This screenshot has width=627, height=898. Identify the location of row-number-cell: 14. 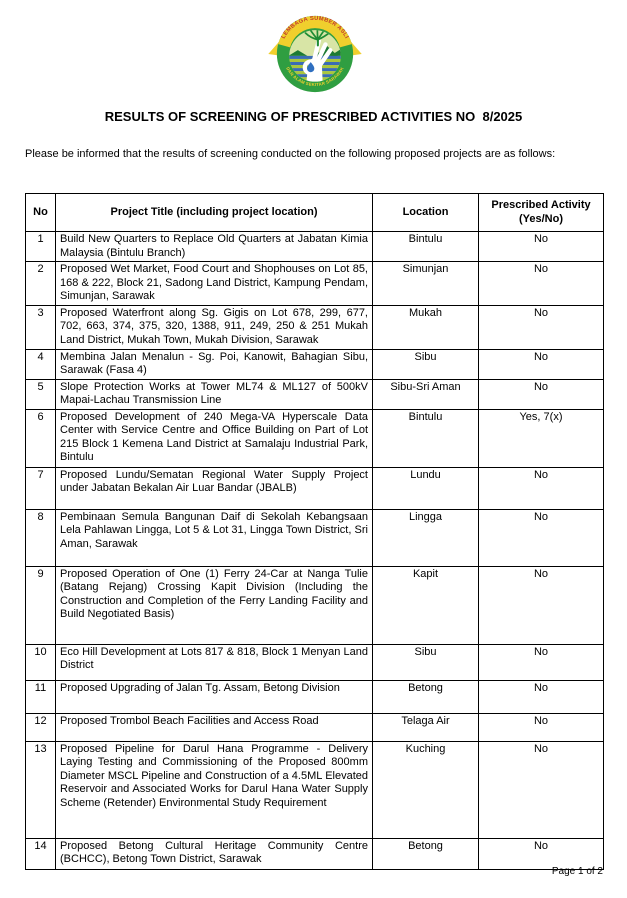
(40, 853).